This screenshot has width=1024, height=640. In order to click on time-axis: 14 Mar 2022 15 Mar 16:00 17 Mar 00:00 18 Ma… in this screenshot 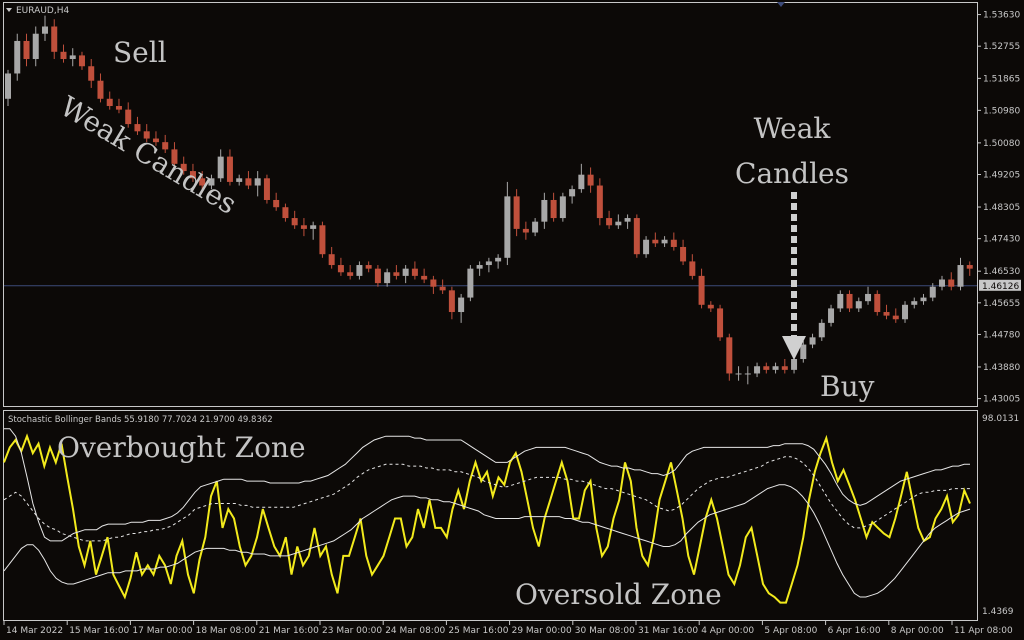, I will do `click(508, 628)`.